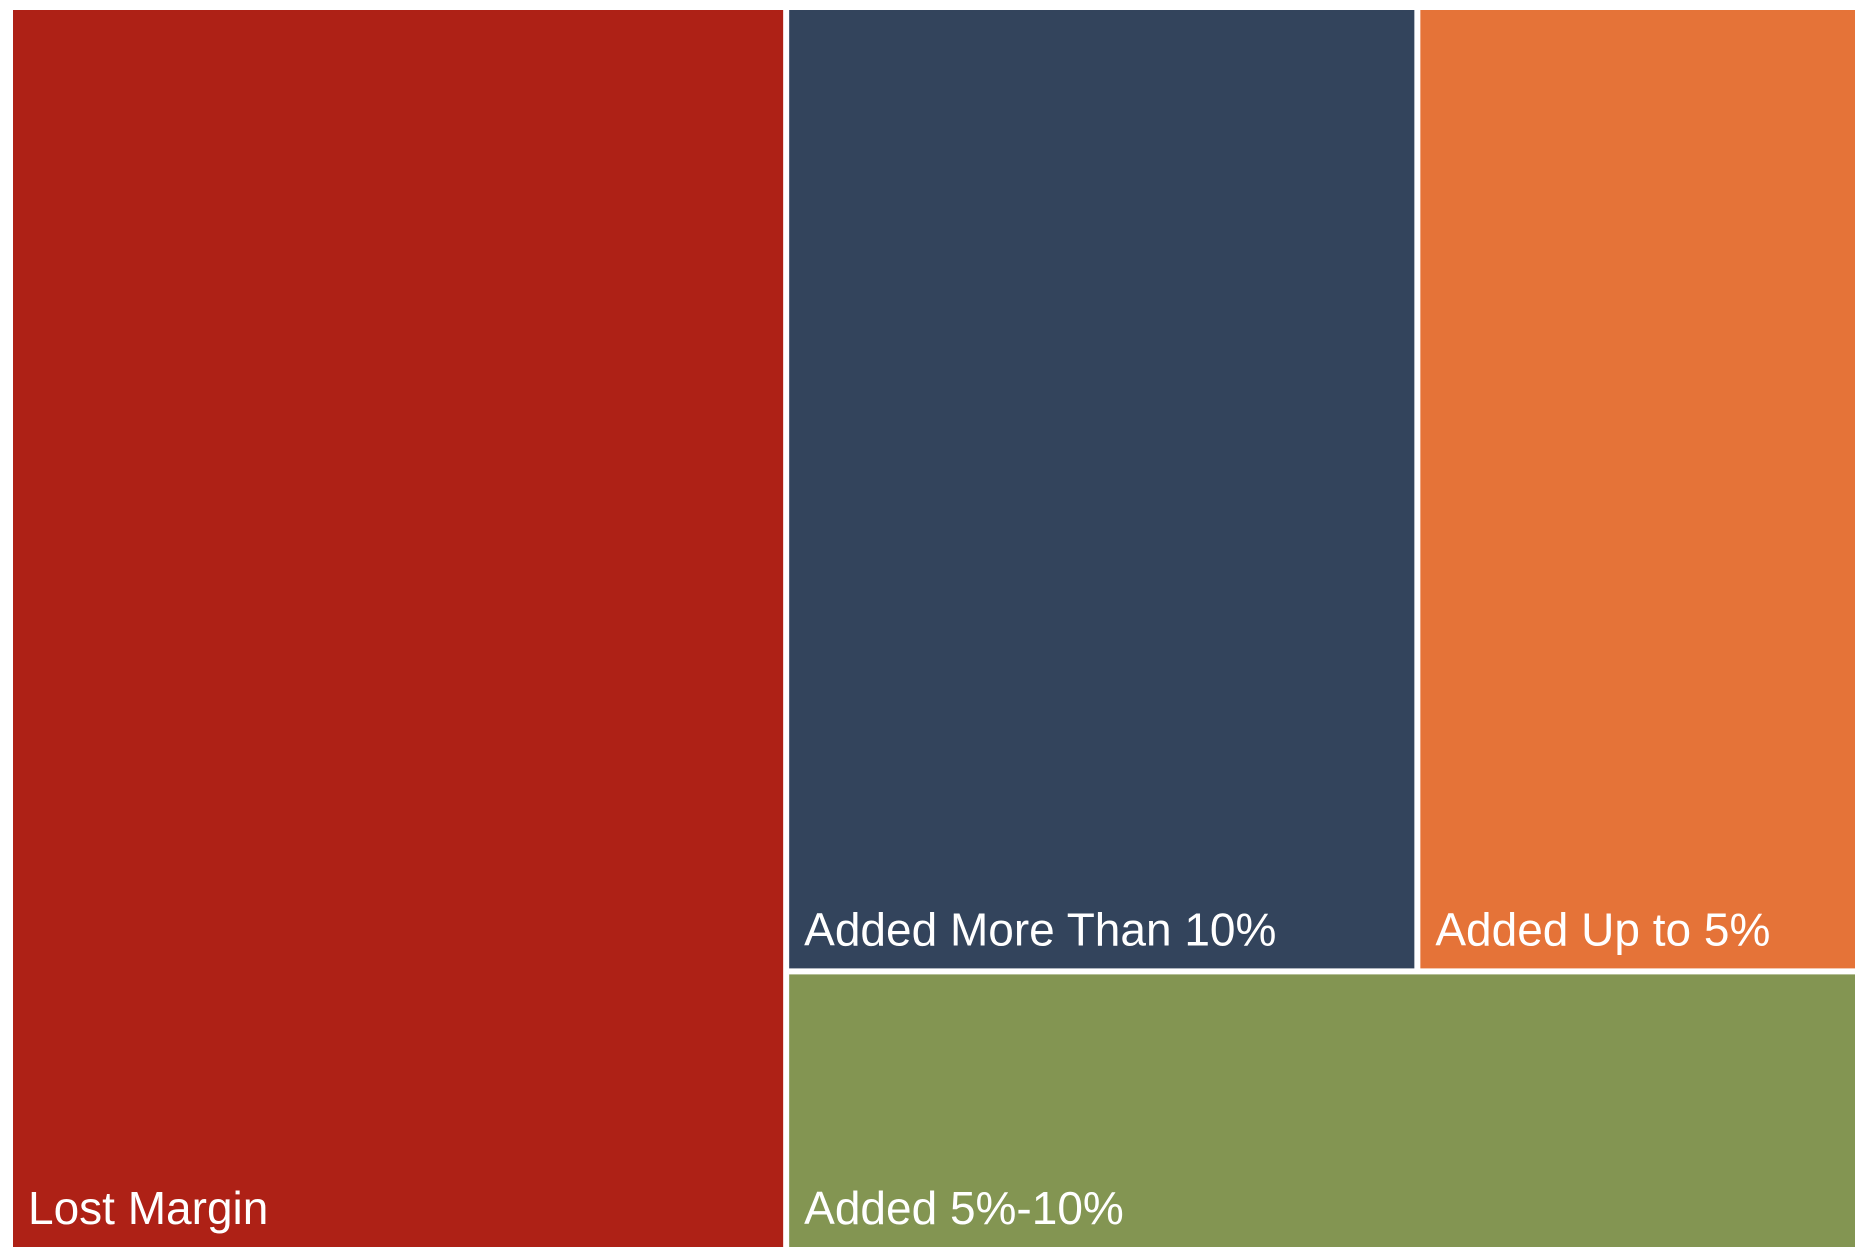 The height and width of the screenshot is (1254, 1860). I want to click on tile-label: Added More Than 10%, so click(1040, 929).